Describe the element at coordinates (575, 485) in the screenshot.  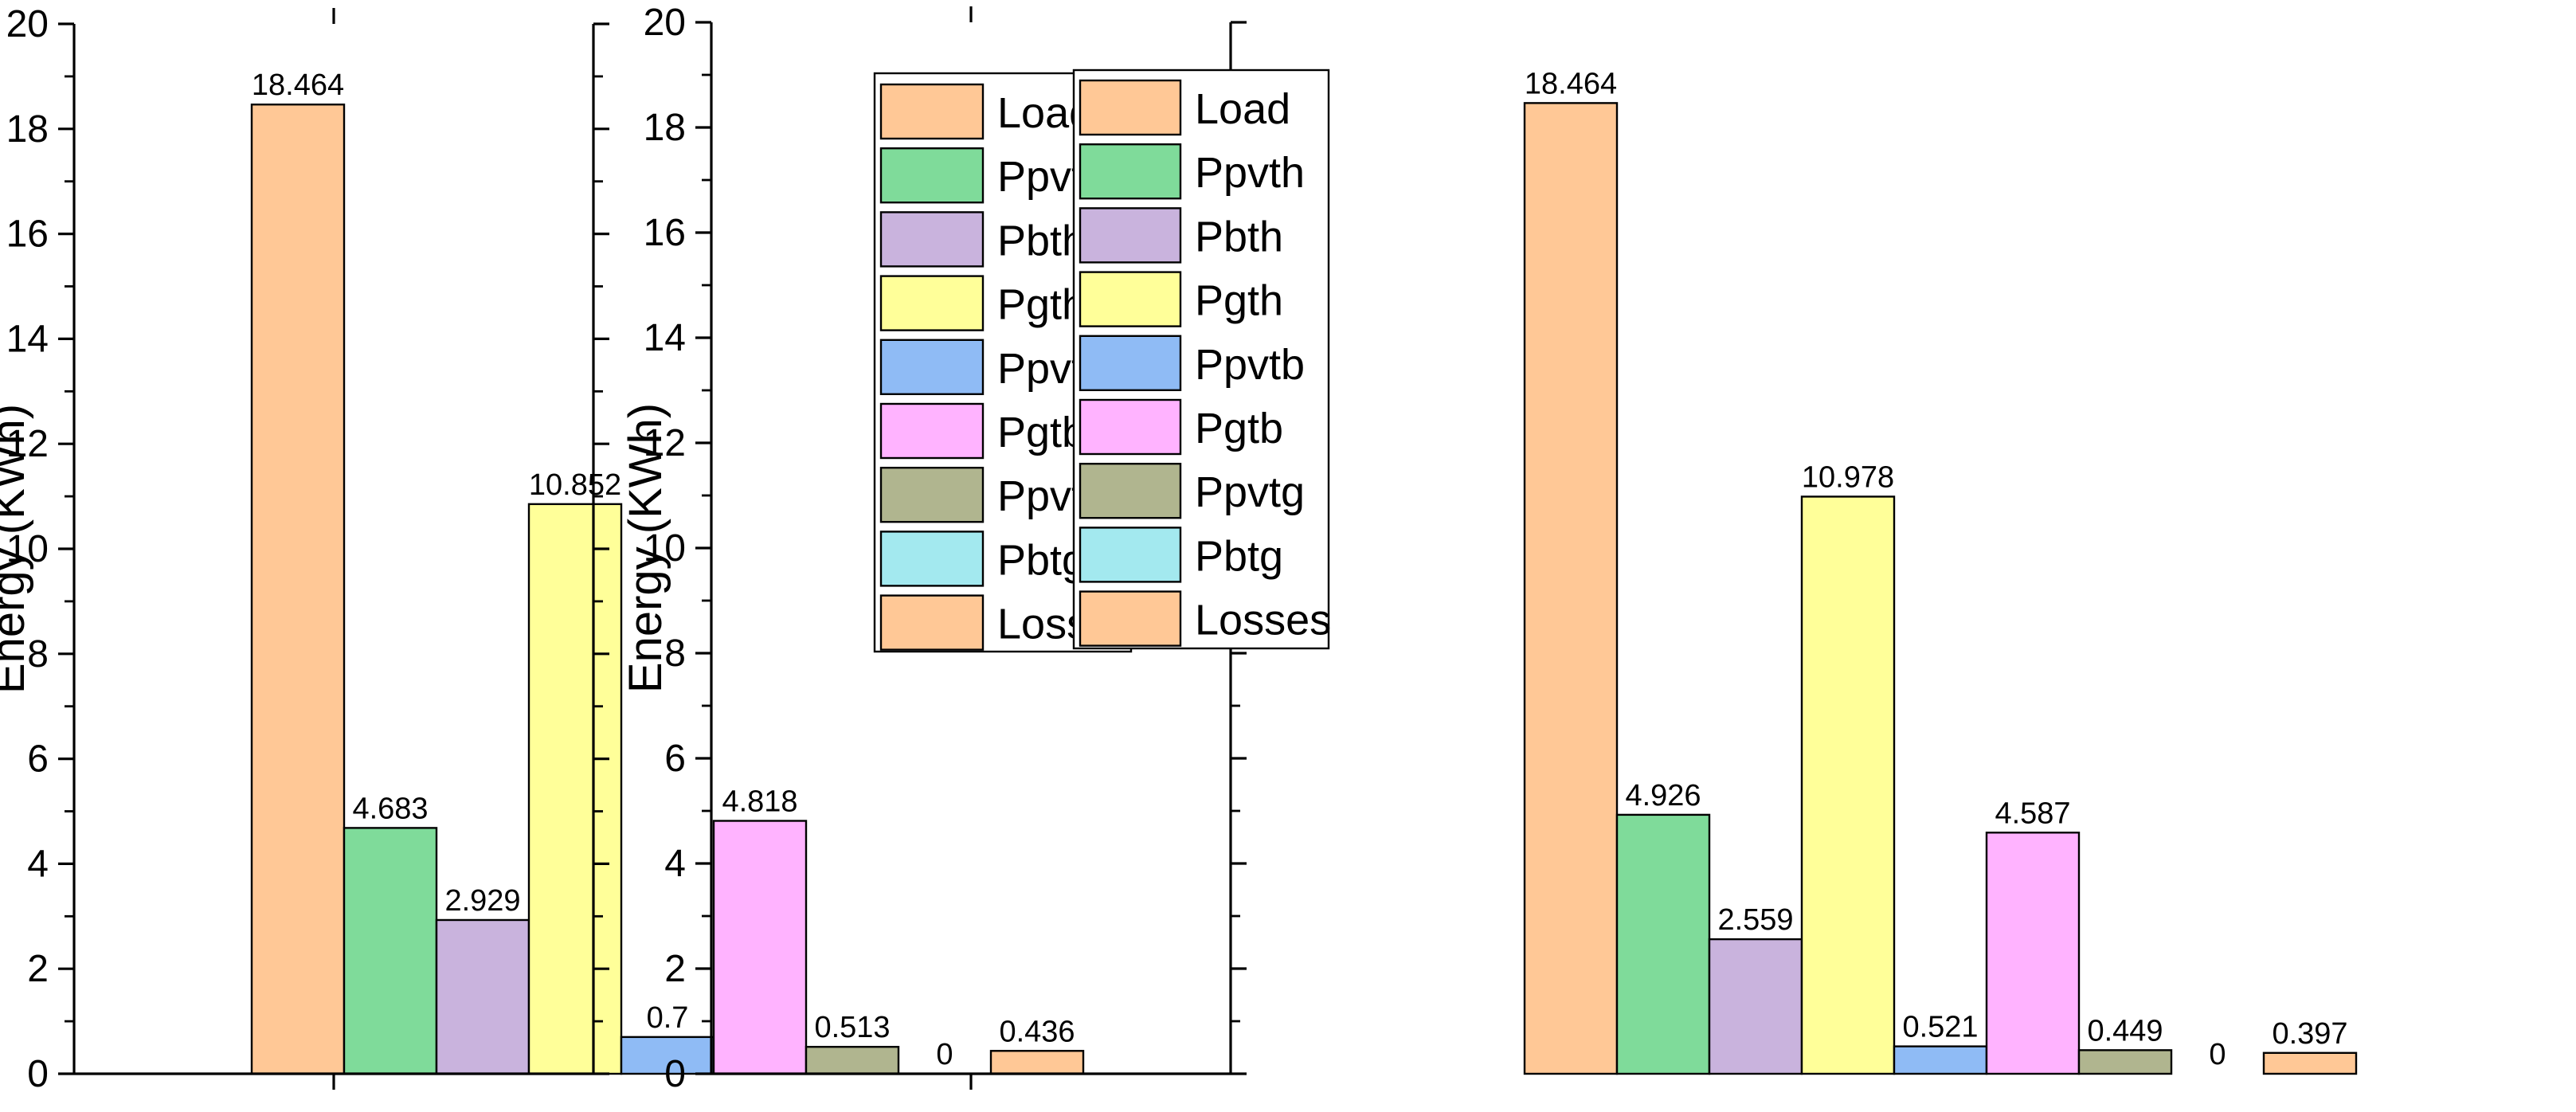
I see `data-label-pgth: 10.852` at that location.